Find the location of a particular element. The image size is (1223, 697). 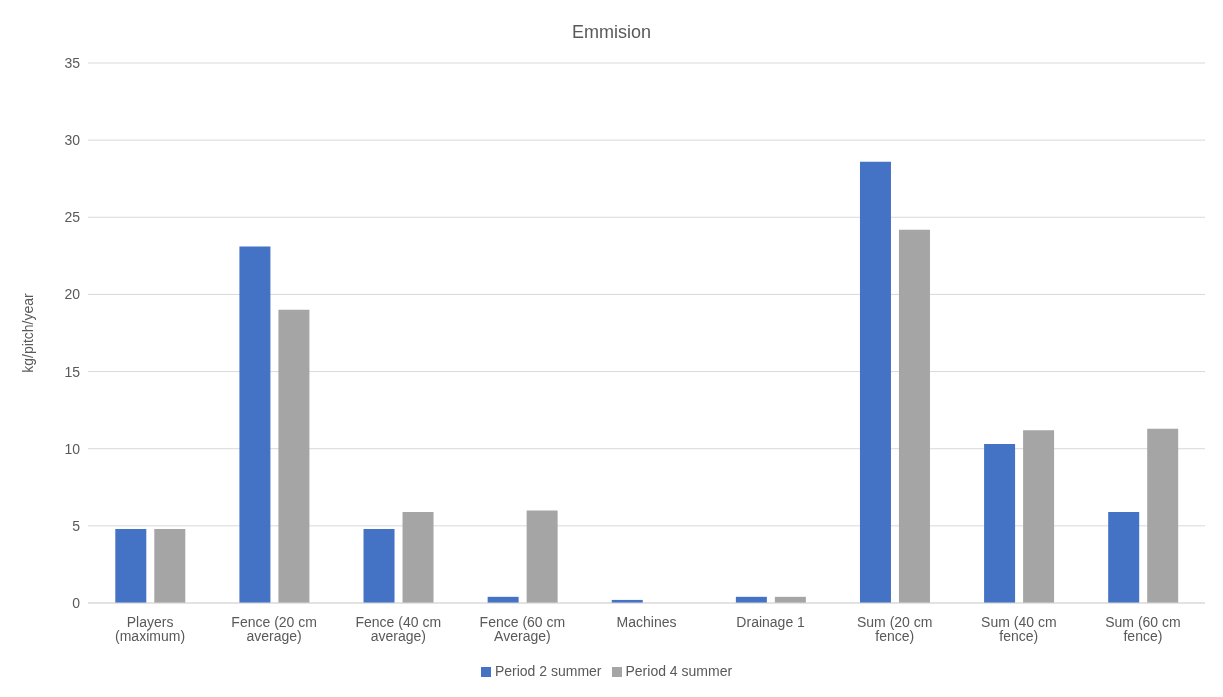

y-tick-label: 15 is located at coordinates (72, 371).